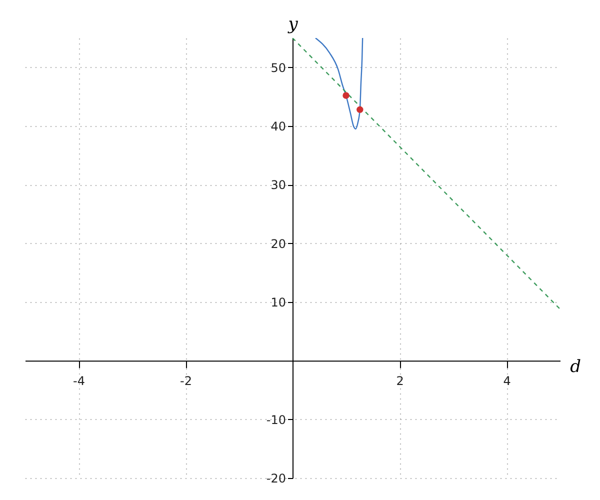  What do you see at coordinates (276, 419) in the screenshot?
I see `y-tick-label: -10` at bounding box center [276, 419].